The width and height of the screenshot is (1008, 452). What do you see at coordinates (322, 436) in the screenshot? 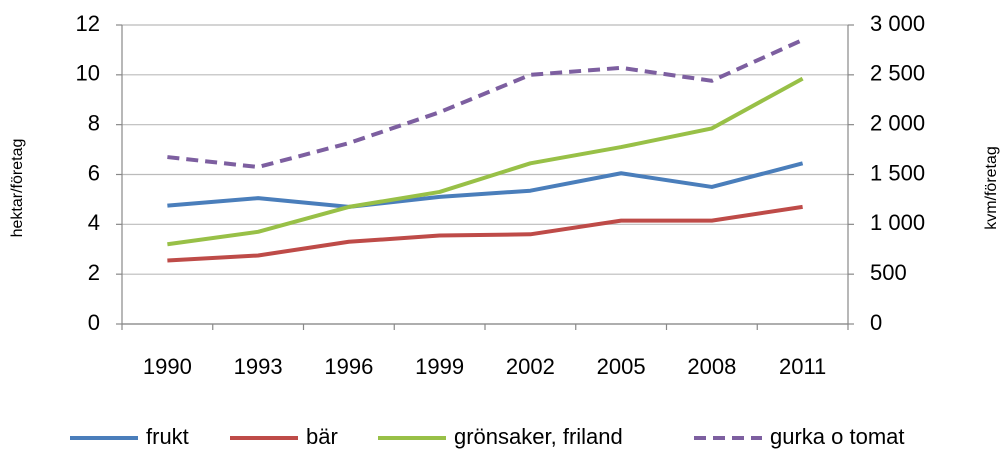
I see `legend-label: bär` at bounding box center [322, 436].